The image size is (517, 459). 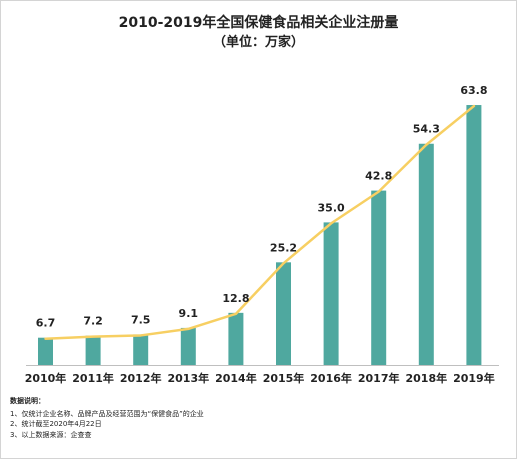 What do you see at coordinates (473, 90) in the screenshot?
I see `data-label: 63.8` at bounding box center [473, 90].